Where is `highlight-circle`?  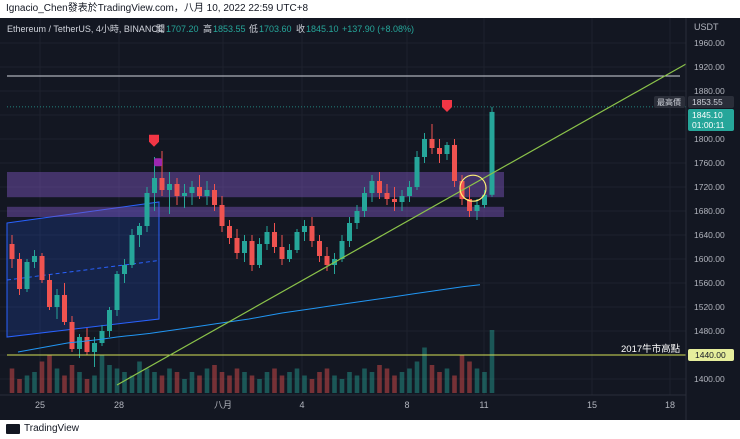 highlight-circle is located at coordinates (473, 188).